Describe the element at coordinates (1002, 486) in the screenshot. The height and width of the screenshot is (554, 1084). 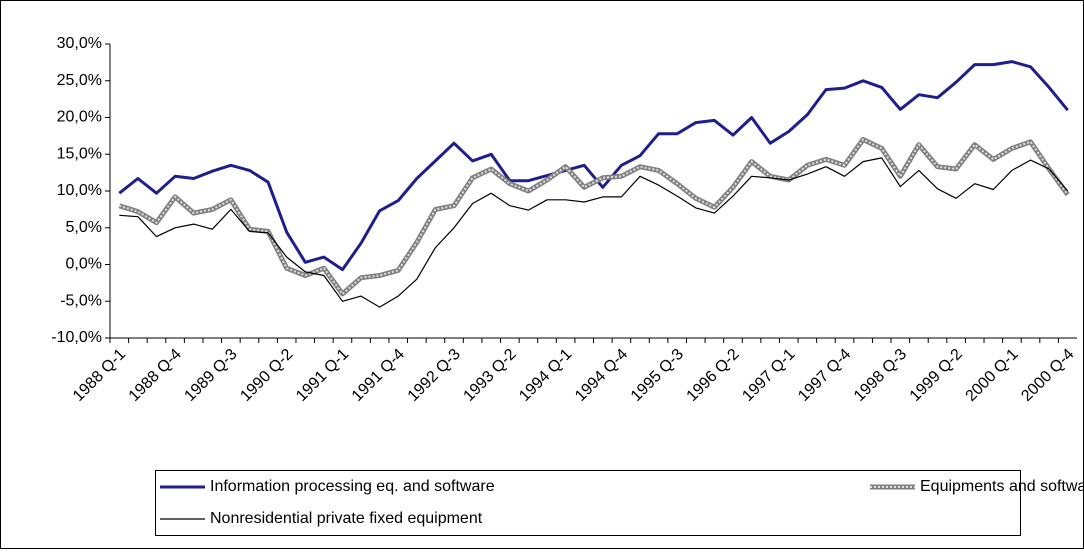
I see `legend-label: Equipments and software` at that location.